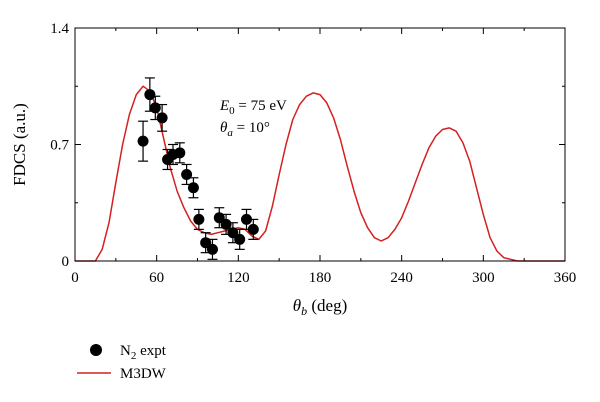 Image resolution: width=600 pixels, height=402 pixels. What do you see at coordinates (19, 144) in the screenshot?
I see `y-axis-title: FDCS (a.u.)` at bounding box center [19, 144].